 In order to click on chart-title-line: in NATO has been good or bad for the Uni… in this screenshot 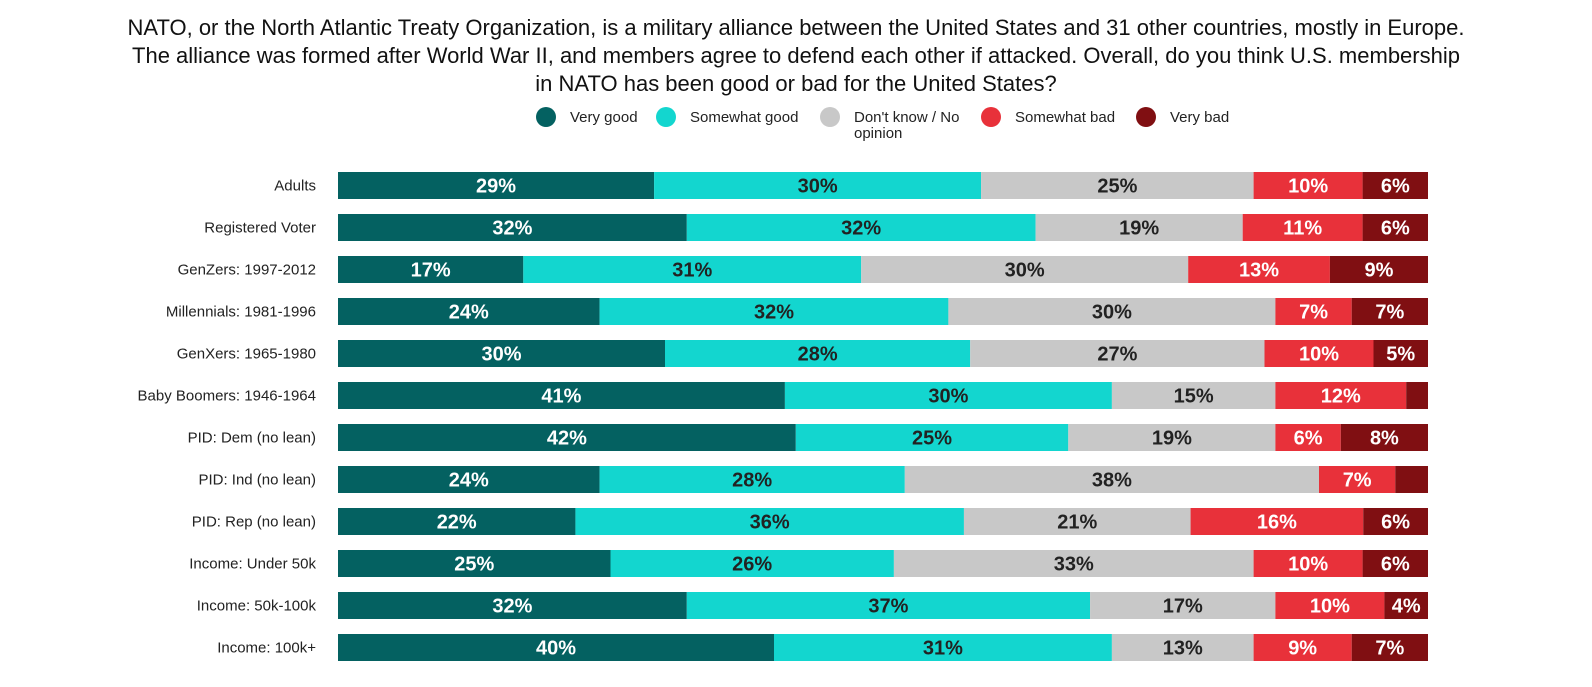, I will do `click(796, 83)`.